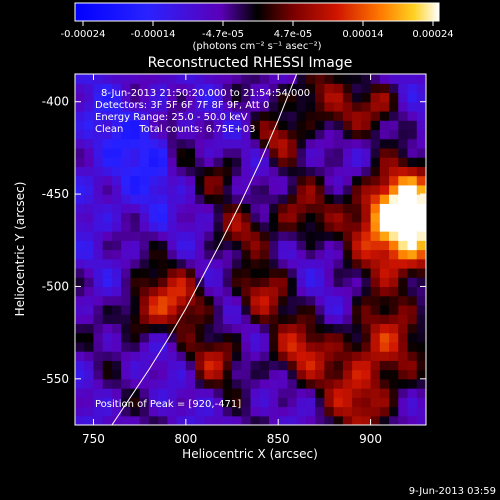 Image resolution: width=500 pixels, height=500 pixels. I want to click on colorbar-tick-label: -0.00014, so click(153, 34).